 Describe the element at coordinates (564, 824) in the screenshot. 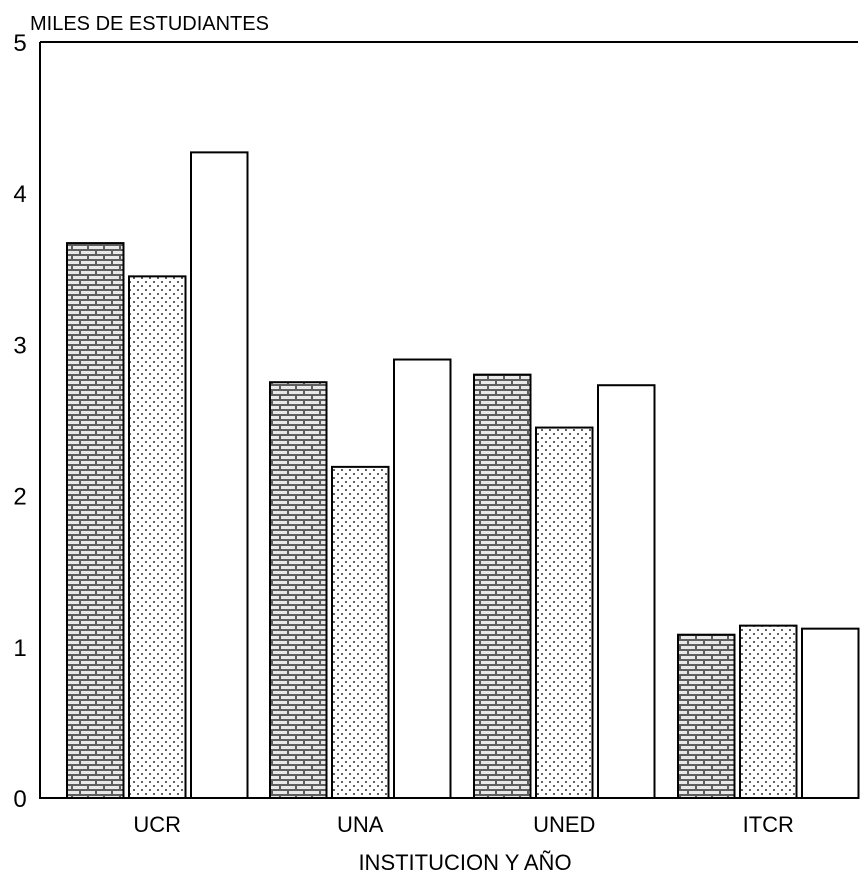

I see `category-label: UNED` at that location.